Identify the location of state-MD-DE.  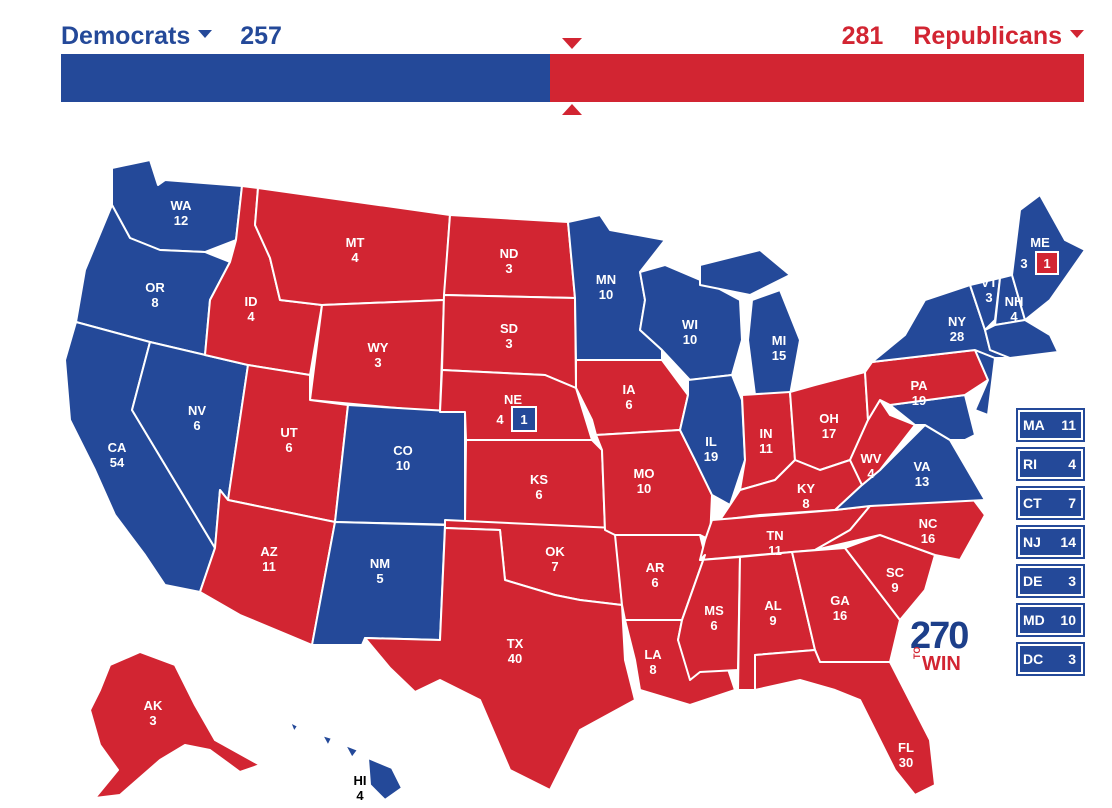
(932, 417).